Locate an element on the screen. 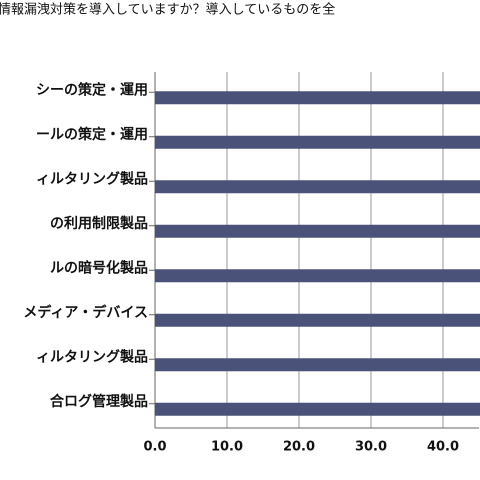  category-label: シーの策定・運用 is located at coordinates (92, 89).